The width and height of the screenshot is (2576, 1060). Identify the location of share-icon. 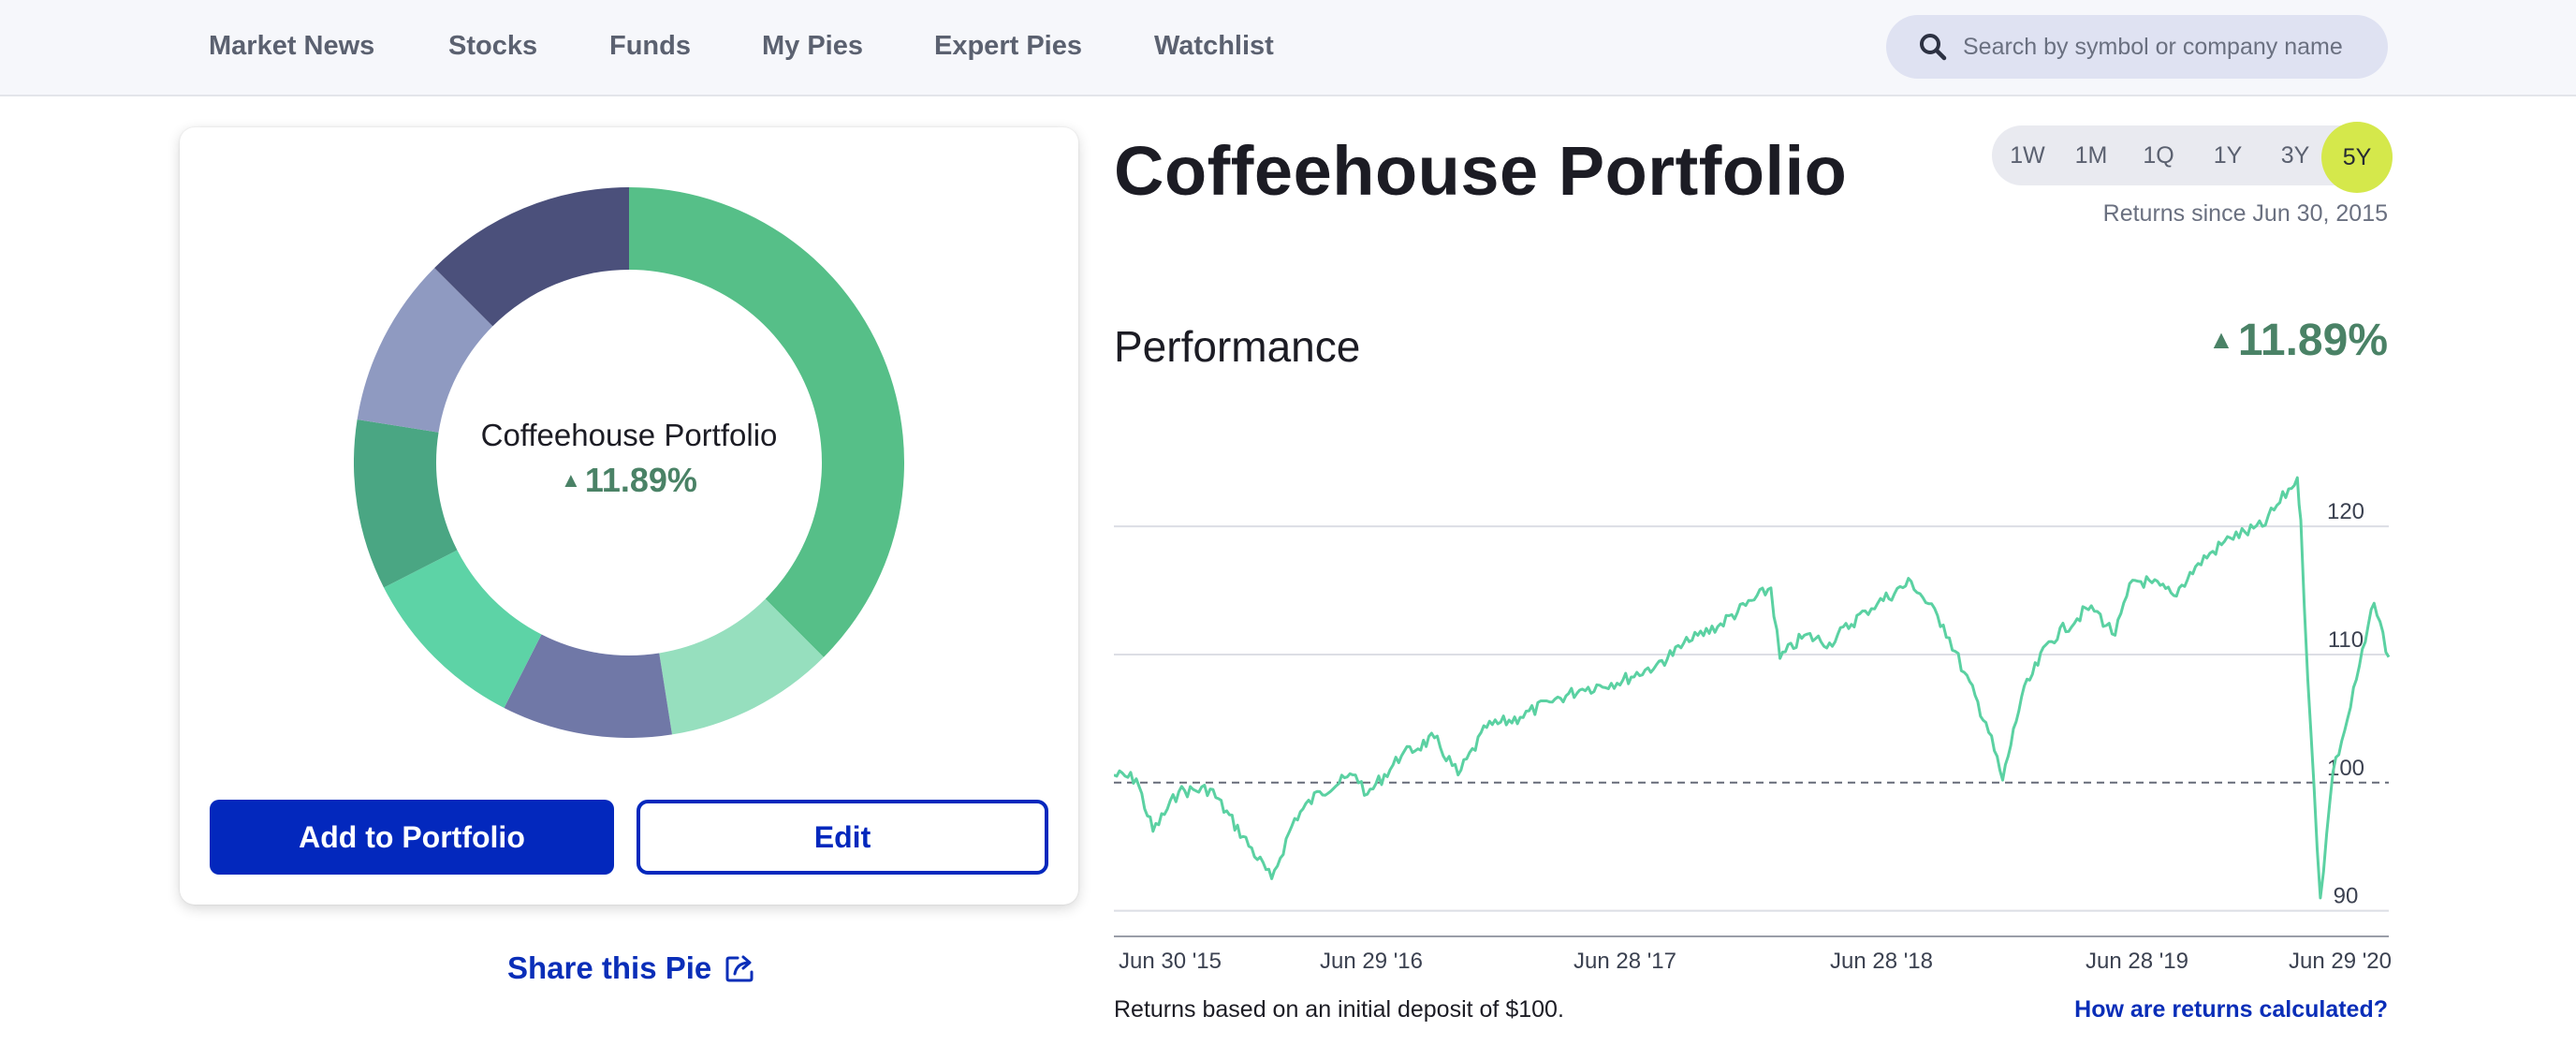
(740, 968).